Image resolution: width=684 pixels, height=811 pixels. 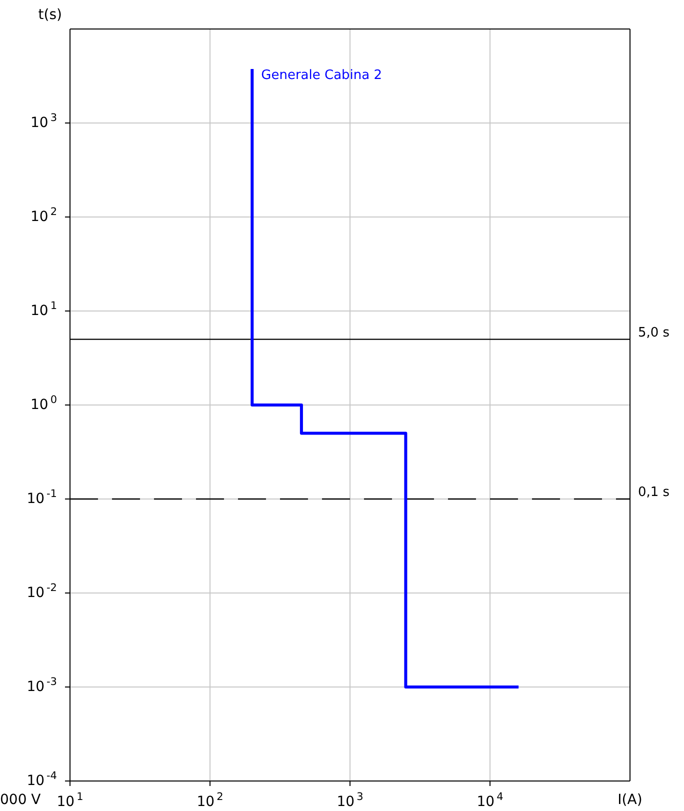 What do you see at coordinates (41, 685) in the screenshot?
I see `y-tick-label: 10$^{-3}$` at bounding box center [41, 685].